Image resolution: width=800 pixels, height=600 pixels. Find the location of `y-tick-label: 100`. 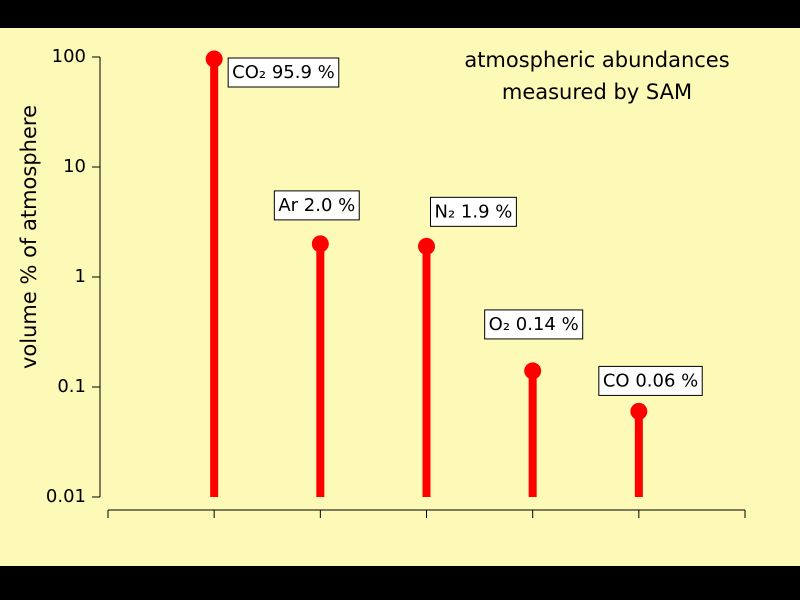

y-tick-label: 100 is located at coordinates (69, 56).